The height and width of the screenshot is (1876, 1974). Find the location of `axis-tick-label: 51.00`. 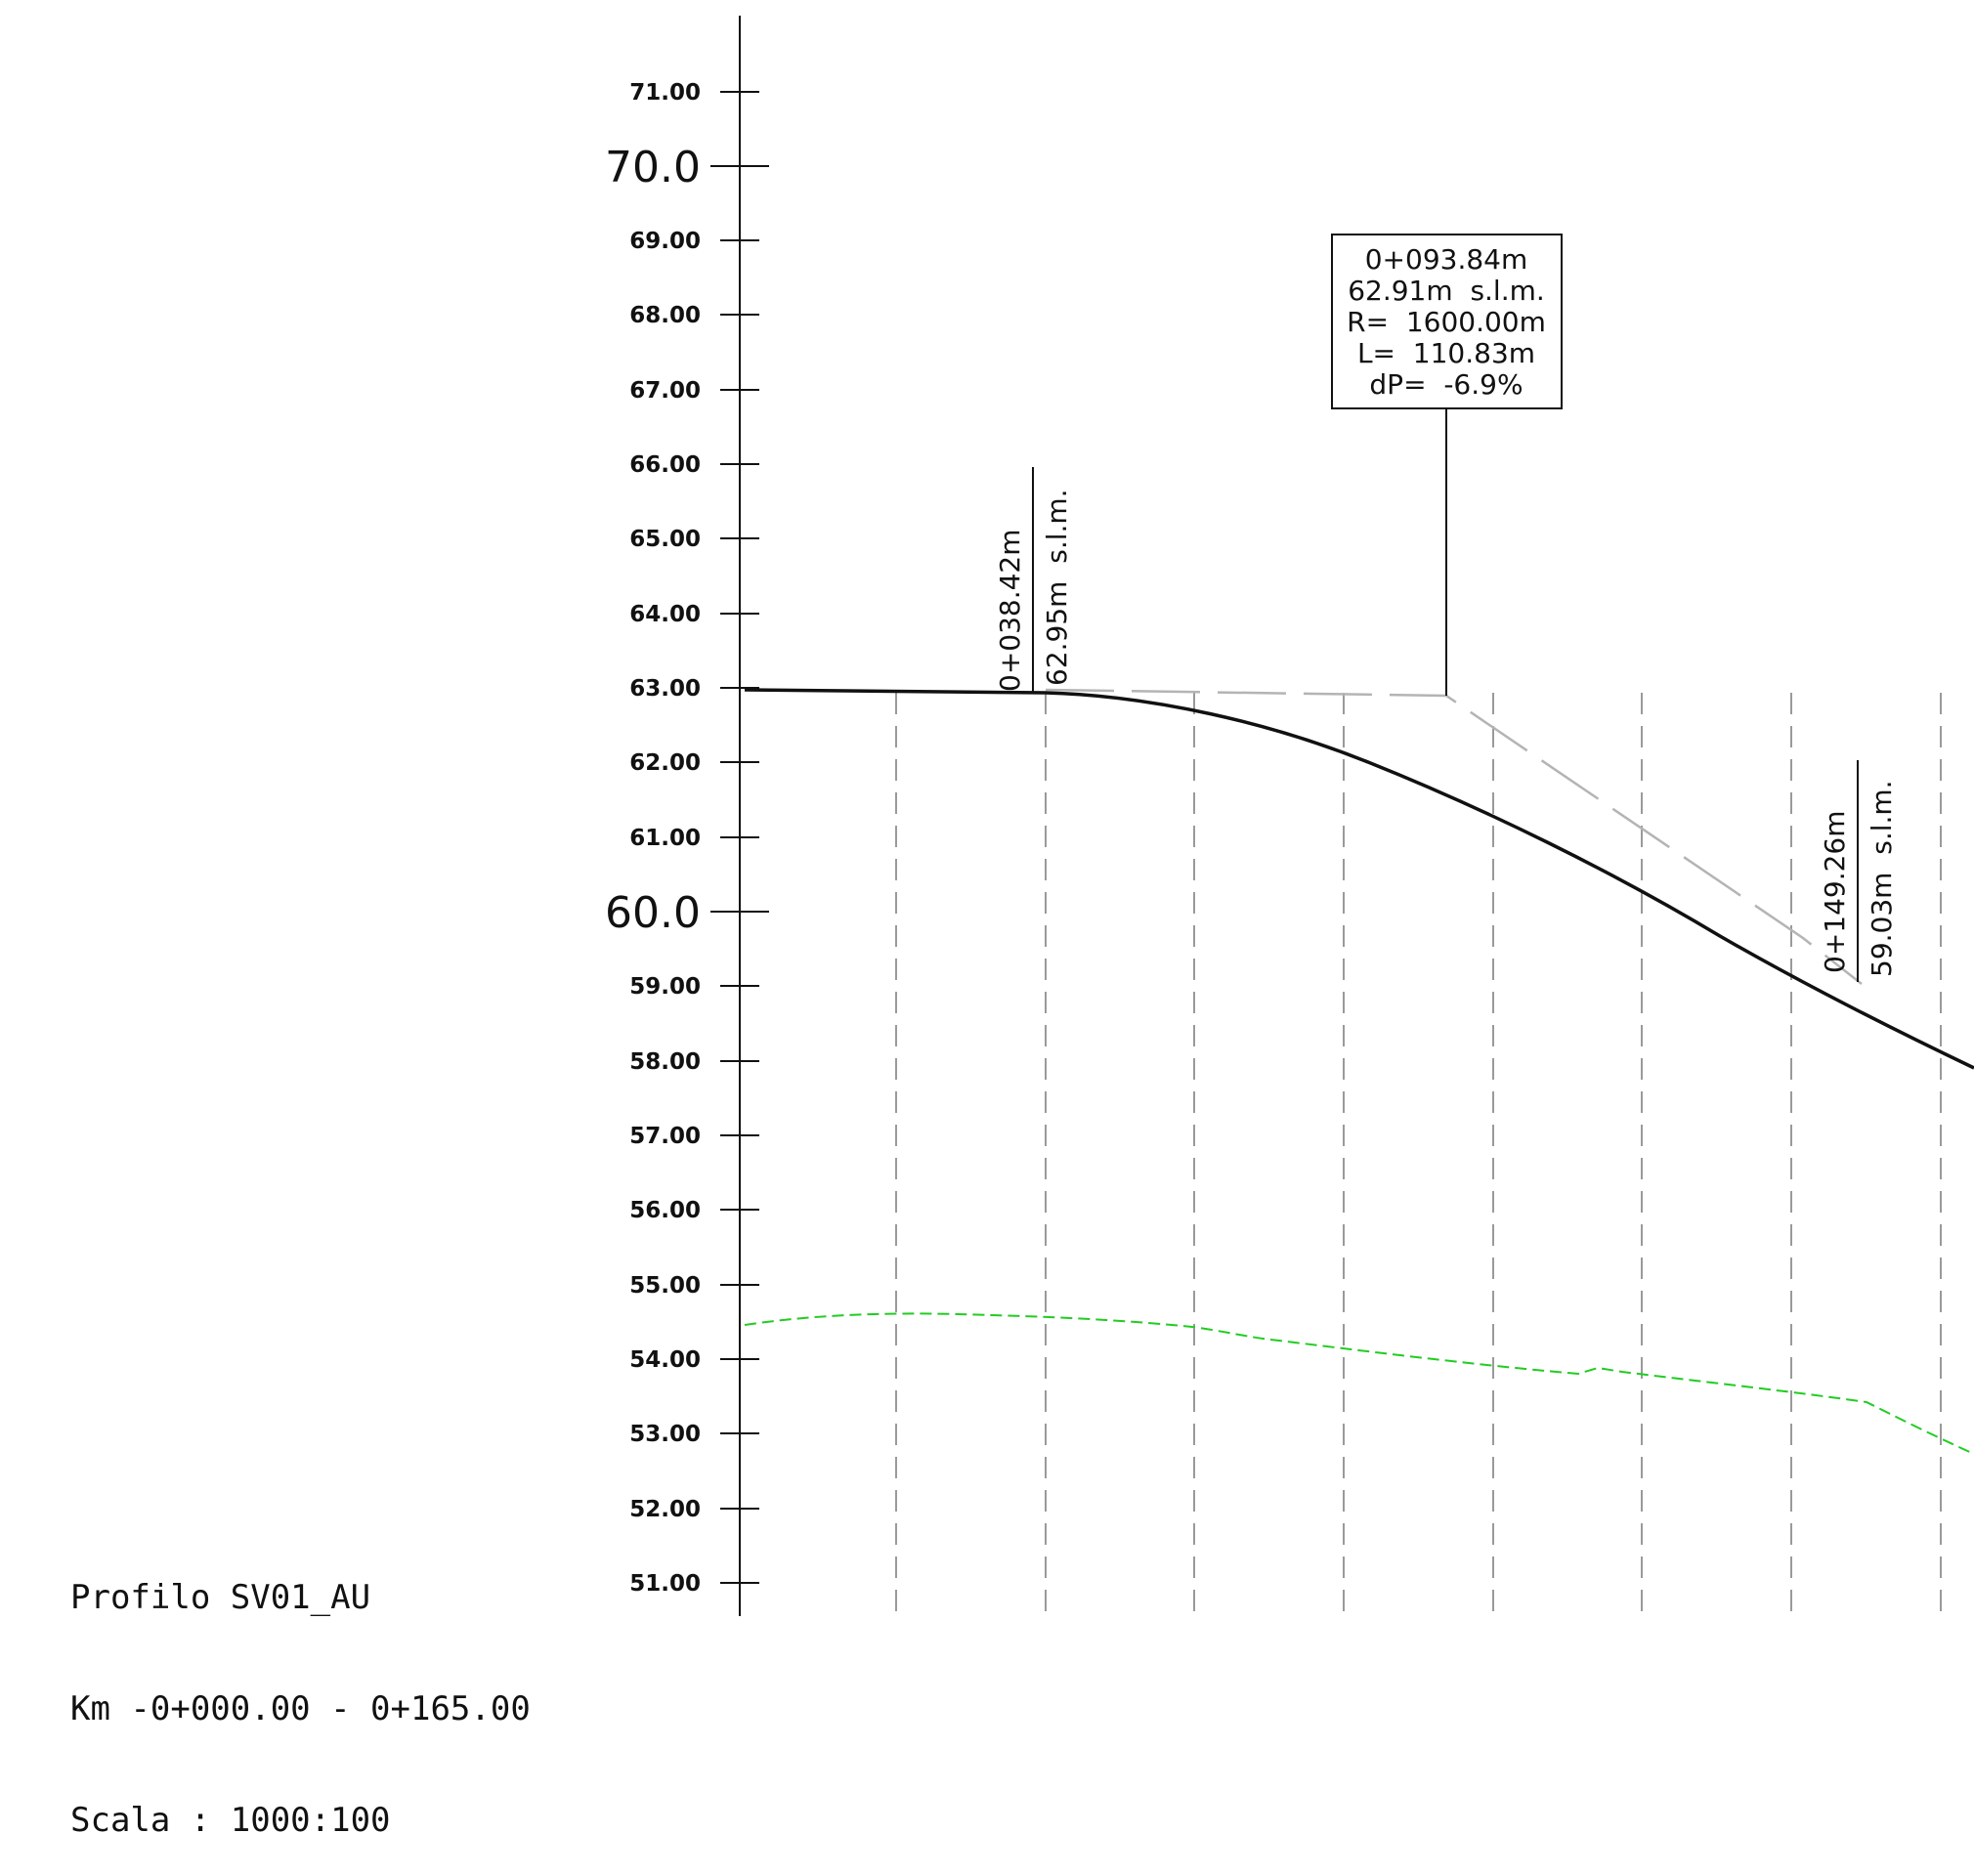

axis-tick-label: 51.00 is located at coordinates (665, 1584).